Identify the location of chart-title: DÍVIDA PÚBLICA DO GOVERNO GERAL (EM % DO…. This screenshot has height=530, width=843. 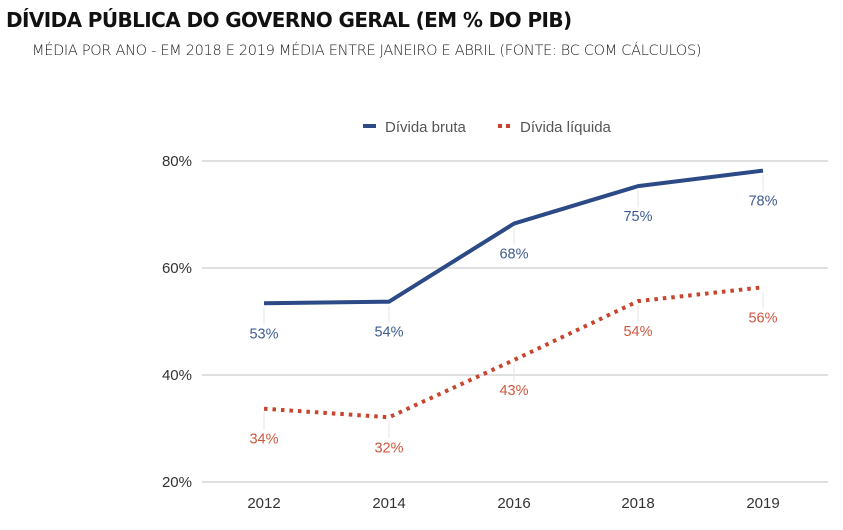
(289, 20).